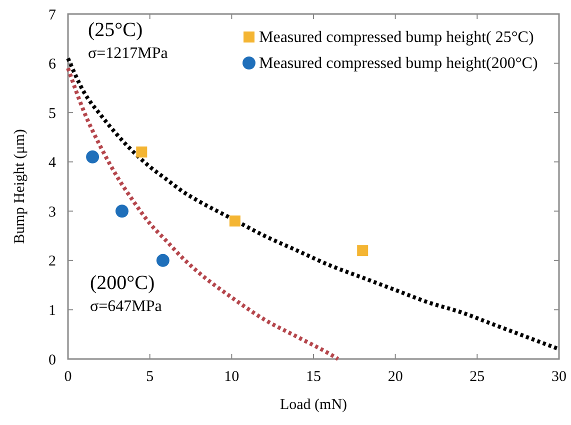 This screenshot has height=425, width=571. What do you see at coordinates (126, 306) in the screenshot?
I see `annotation: σ=647MPa` at bounding box center [126, 306].